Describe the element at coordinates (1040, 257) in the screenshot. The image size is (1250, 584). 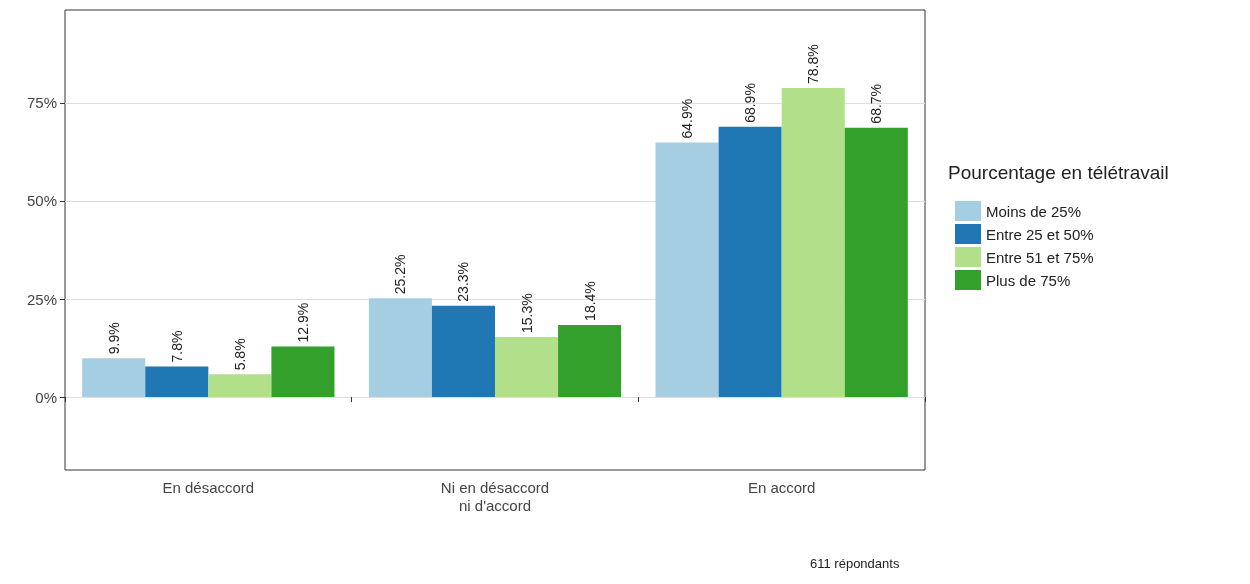
I see `legend-label: Entre 51 et 75%` at that location.